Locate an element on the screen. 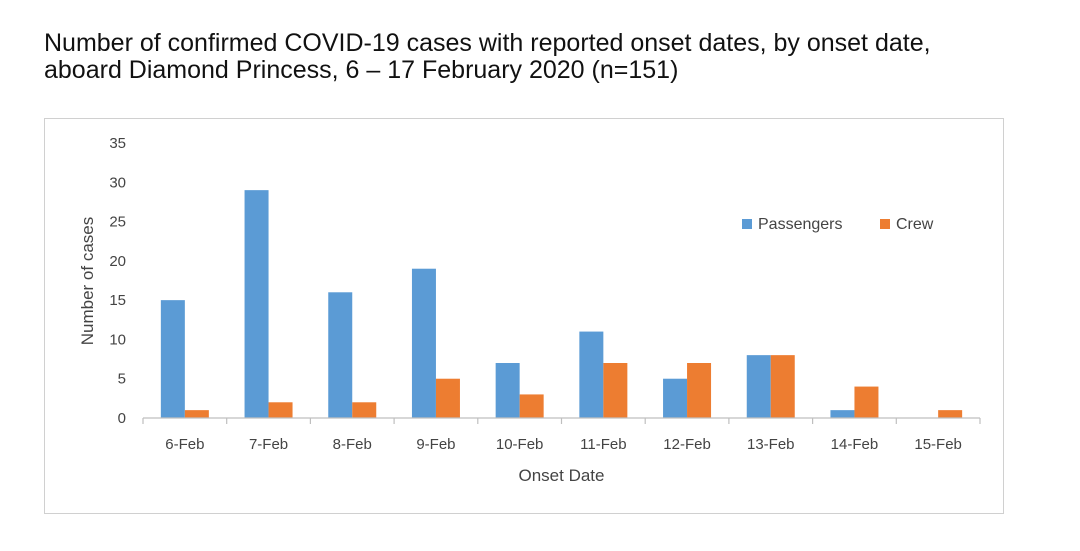 This screenshot has height=551, width=1080. bar-passengers-11-Feb is located at coordinates (591, 374).